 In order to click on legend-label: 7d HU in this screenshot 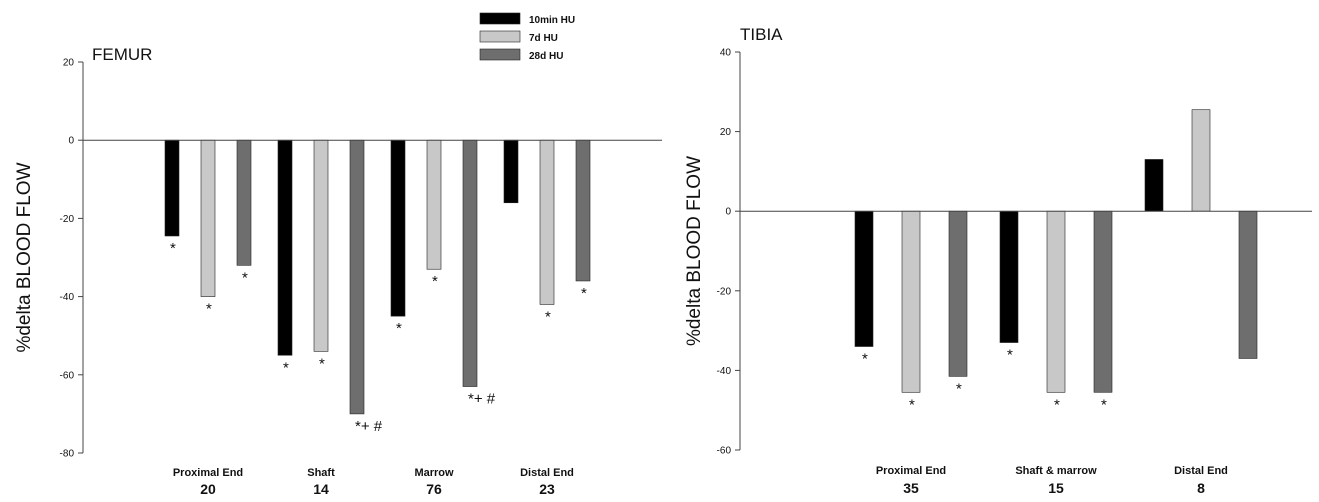, I will do `click(543, 38)`.